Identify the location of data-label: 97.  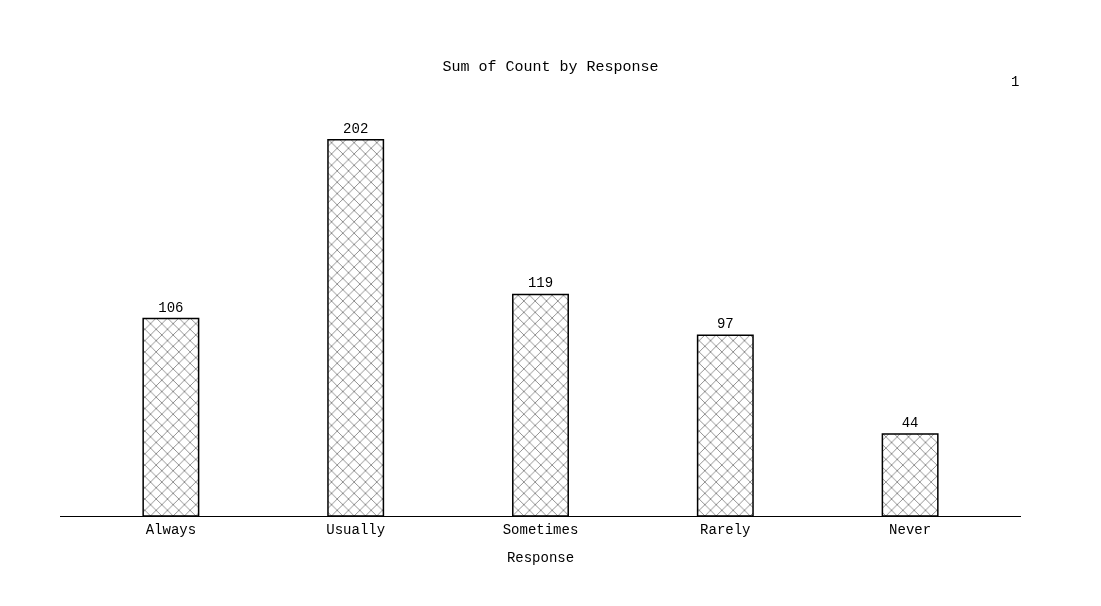
(725, 324).